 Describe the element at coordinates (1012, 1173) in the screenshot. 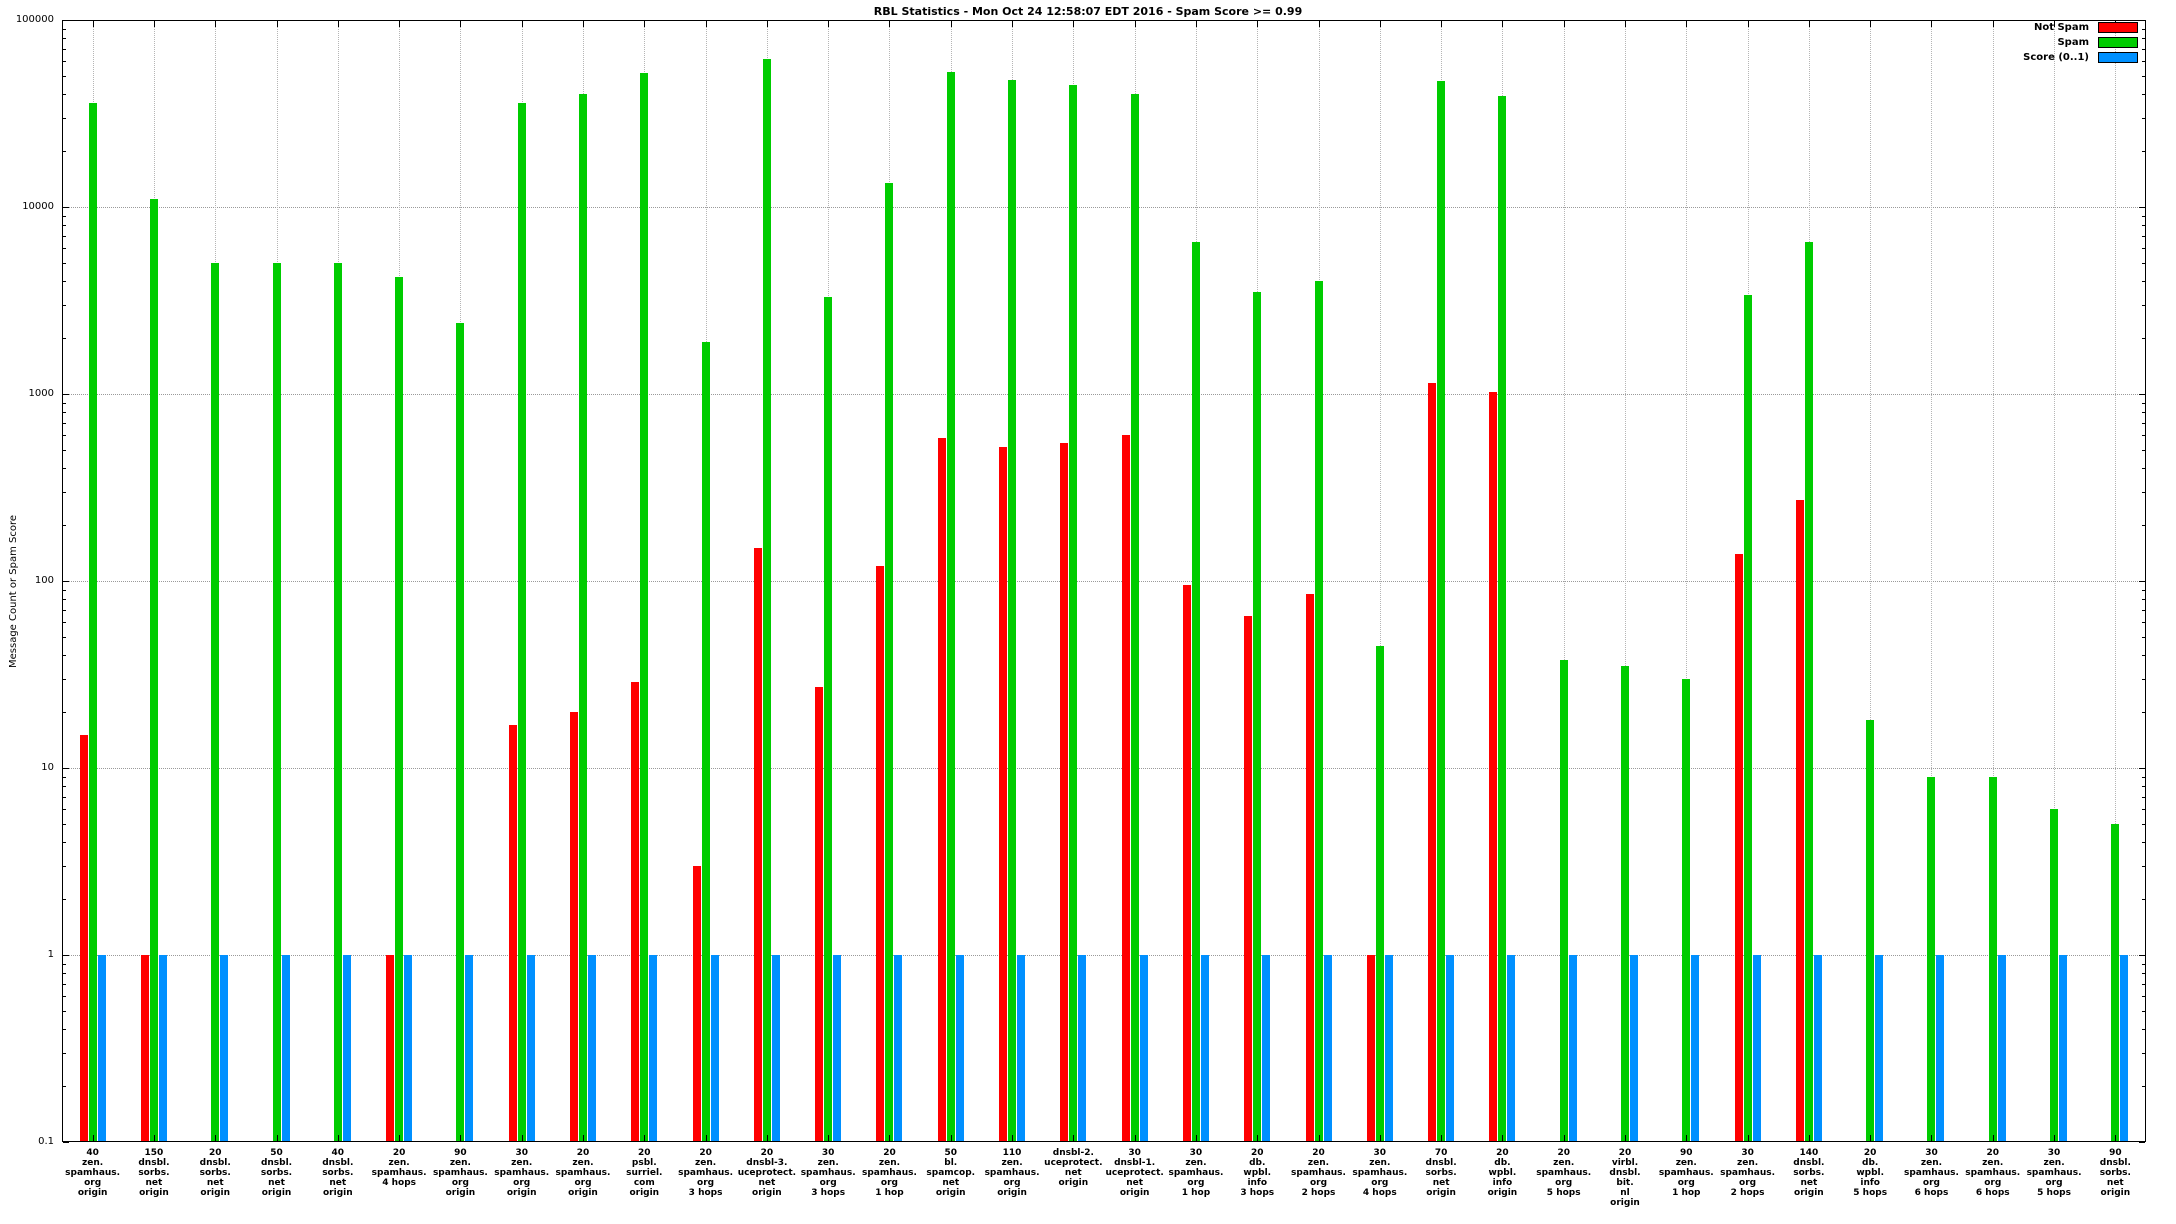

I see `x-tick-label: 110 zen. spamhaus. org origin` at that location.